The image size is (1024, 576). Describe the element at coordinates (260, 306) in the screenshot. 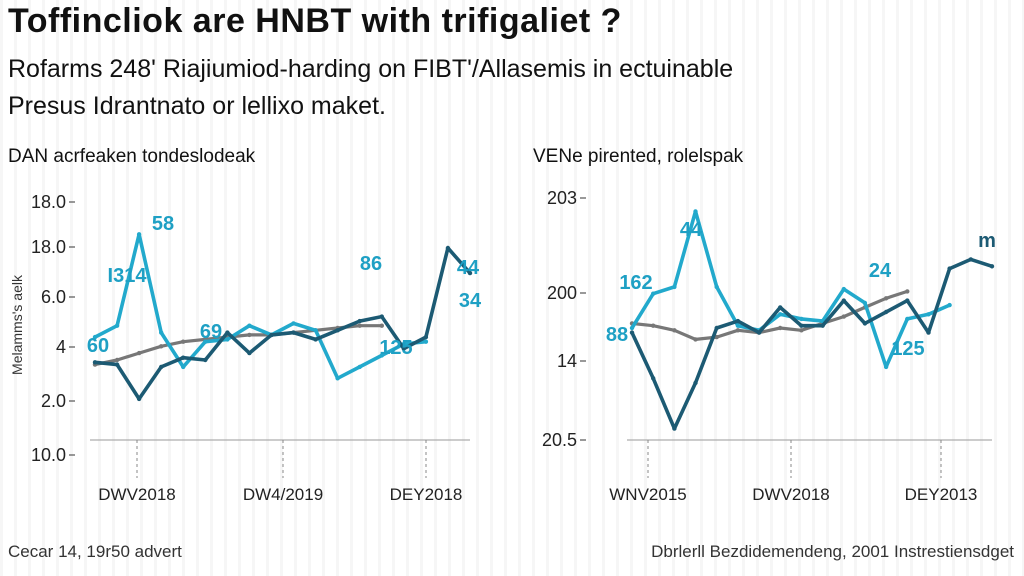

I see `series-line-light` at that location.